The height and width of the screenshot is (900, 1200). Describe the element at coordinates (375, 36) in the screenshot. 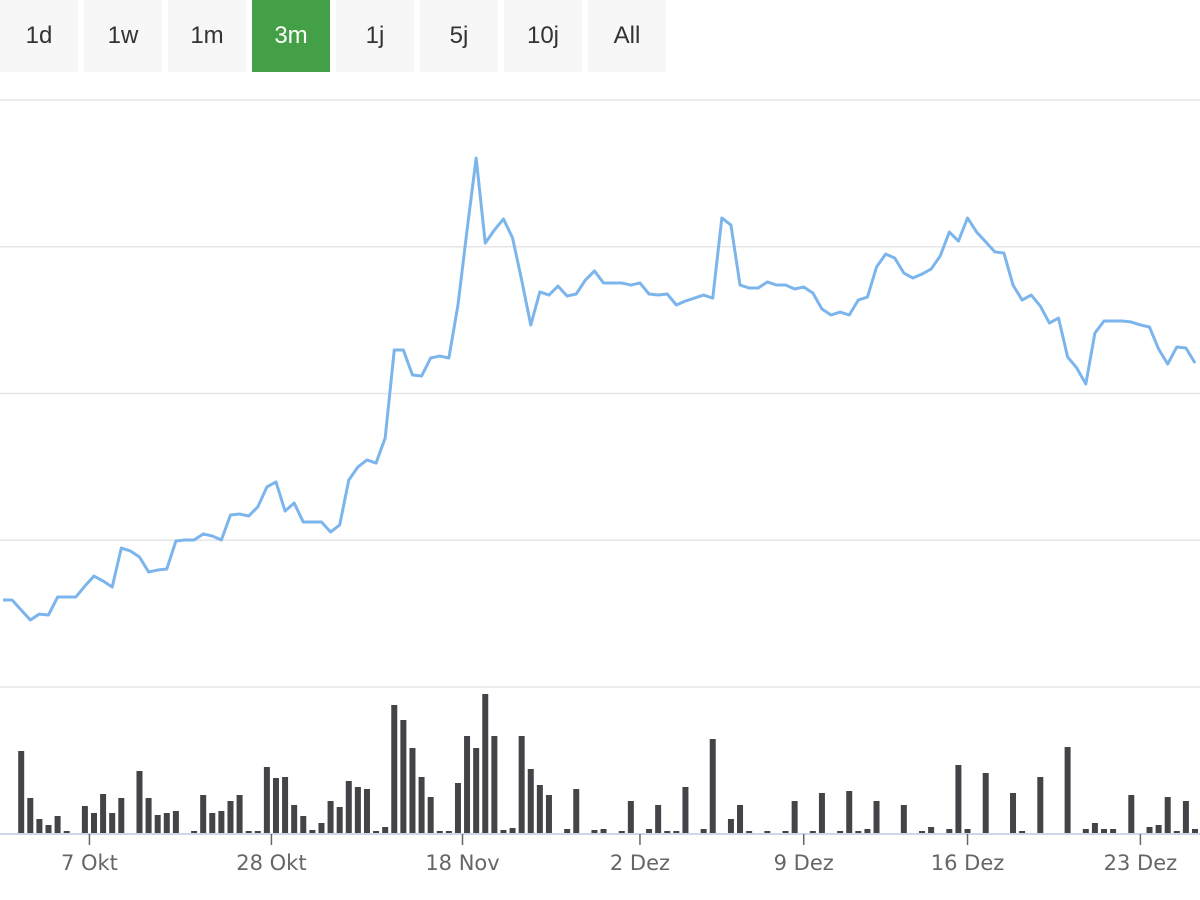

I see `range-tab: 1j` at that location.